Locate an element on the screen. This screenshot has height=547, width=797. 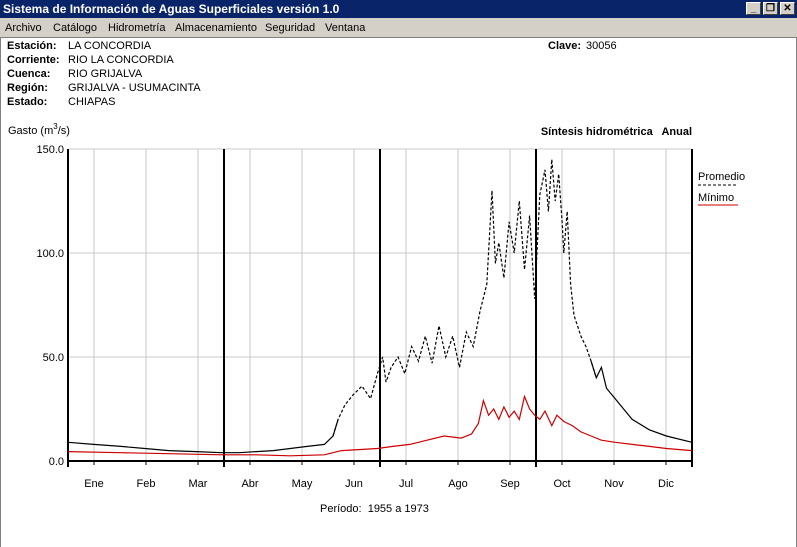
x-tick-label: Dic is located at coordinates (666, 484).